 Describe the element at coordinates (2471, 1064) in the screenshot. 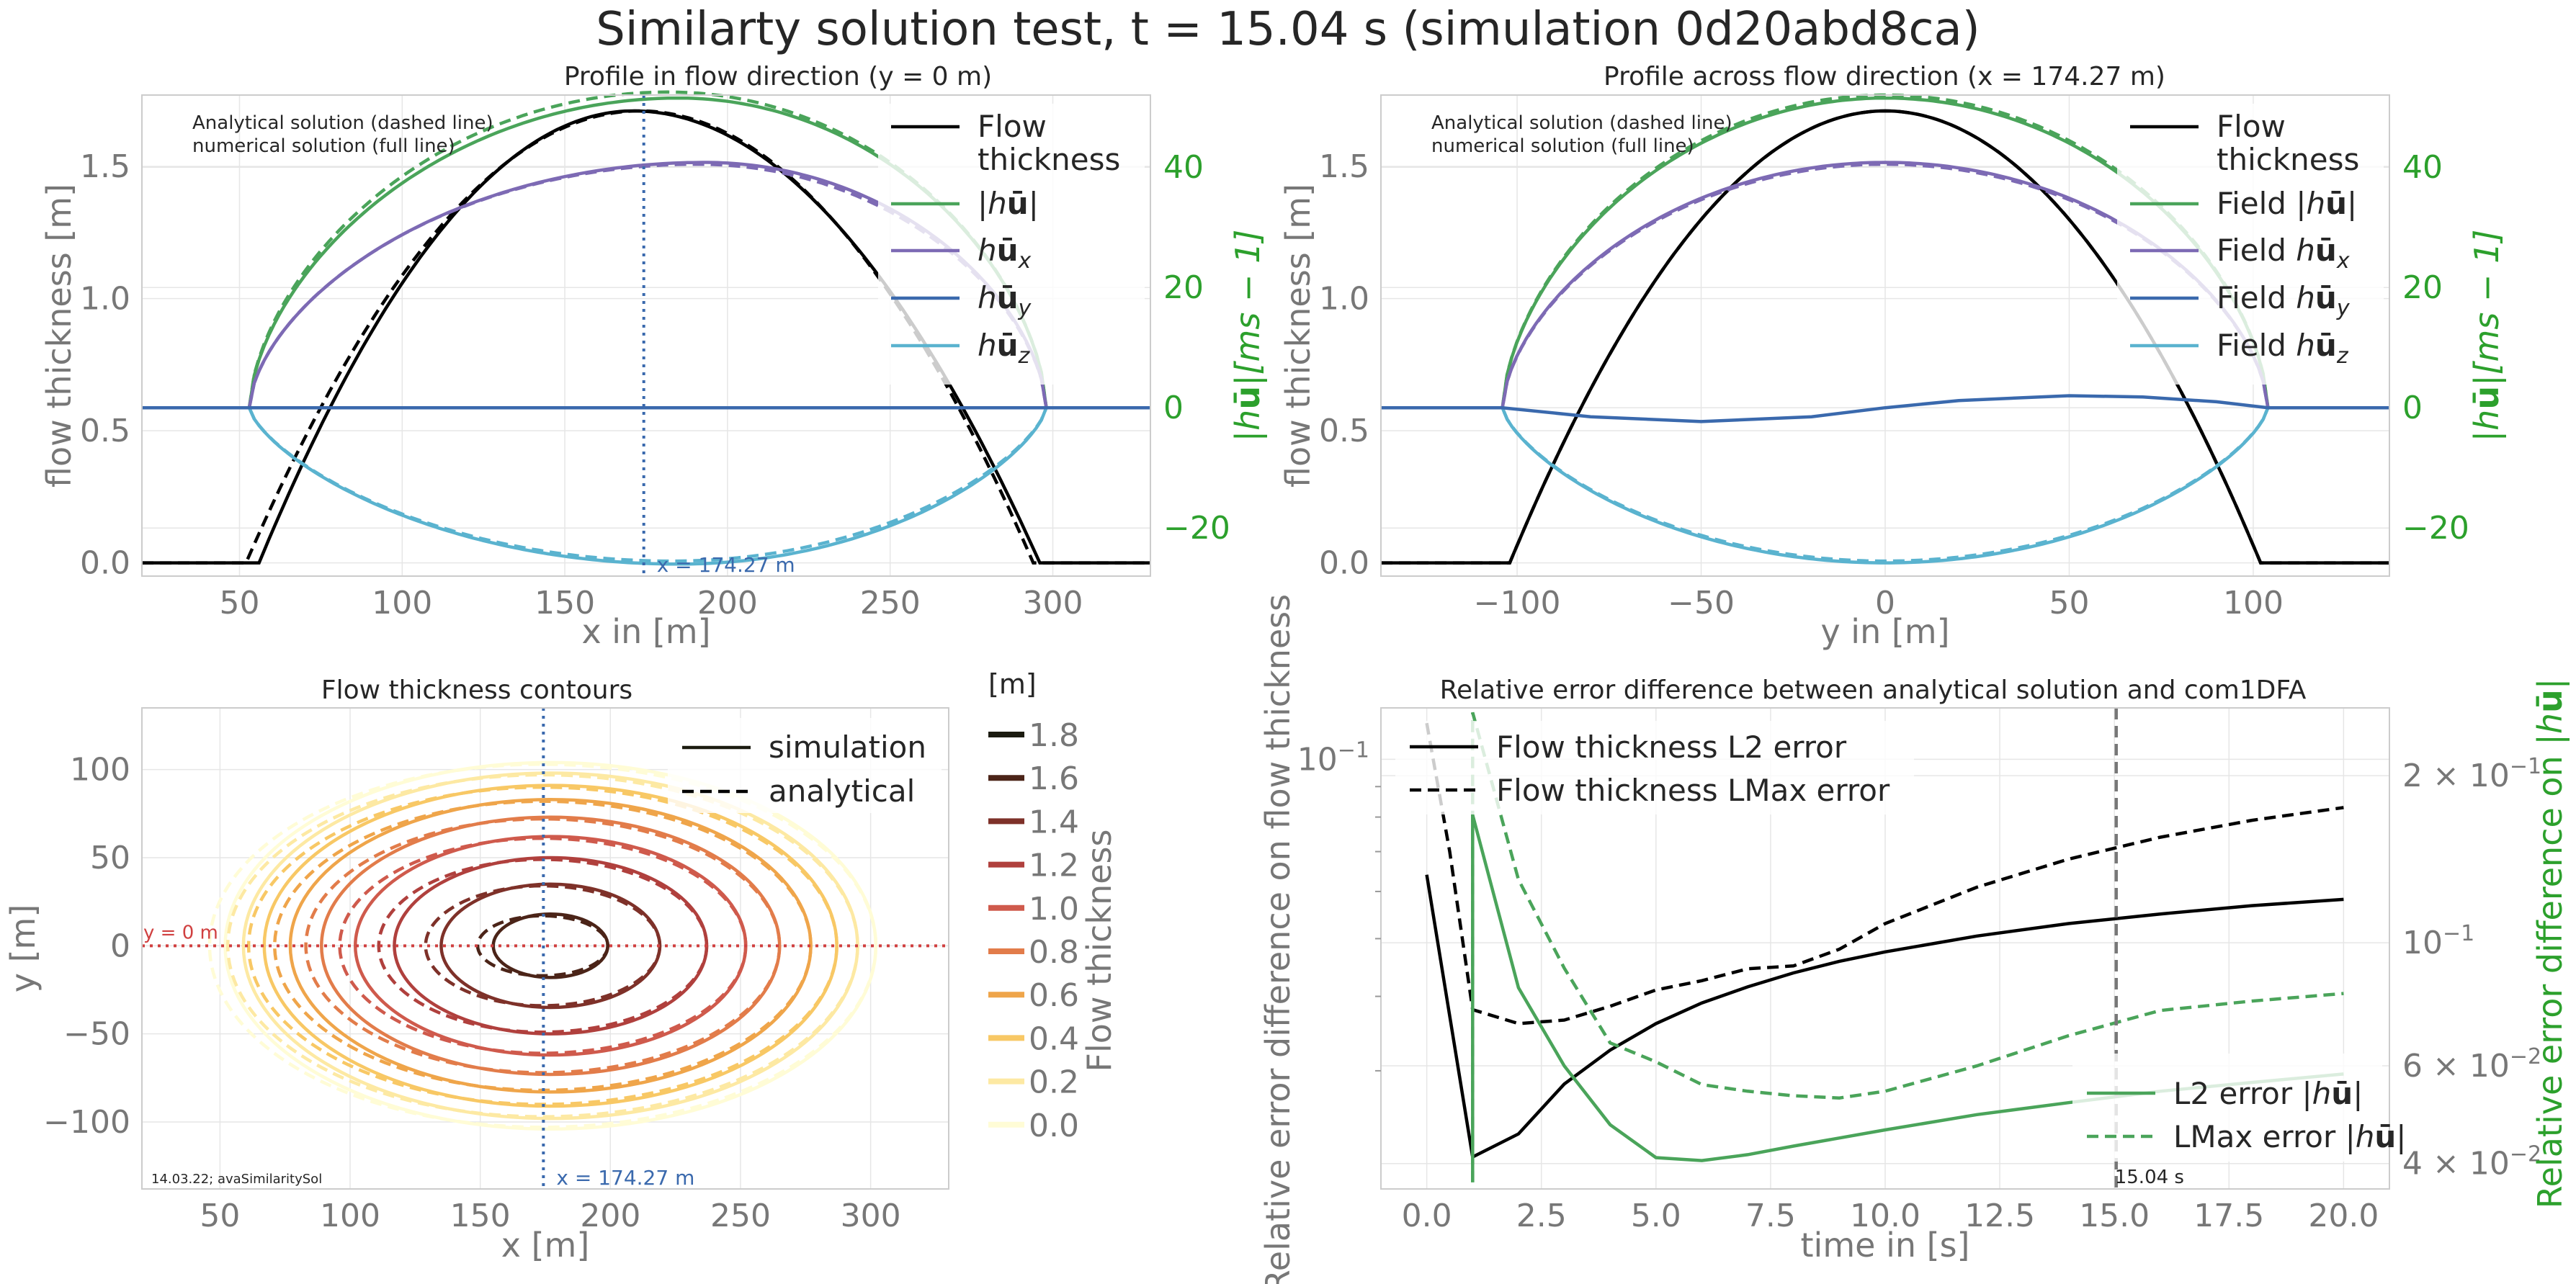

I see `y2-tick-label: 6 × 10⁻²` at that location.